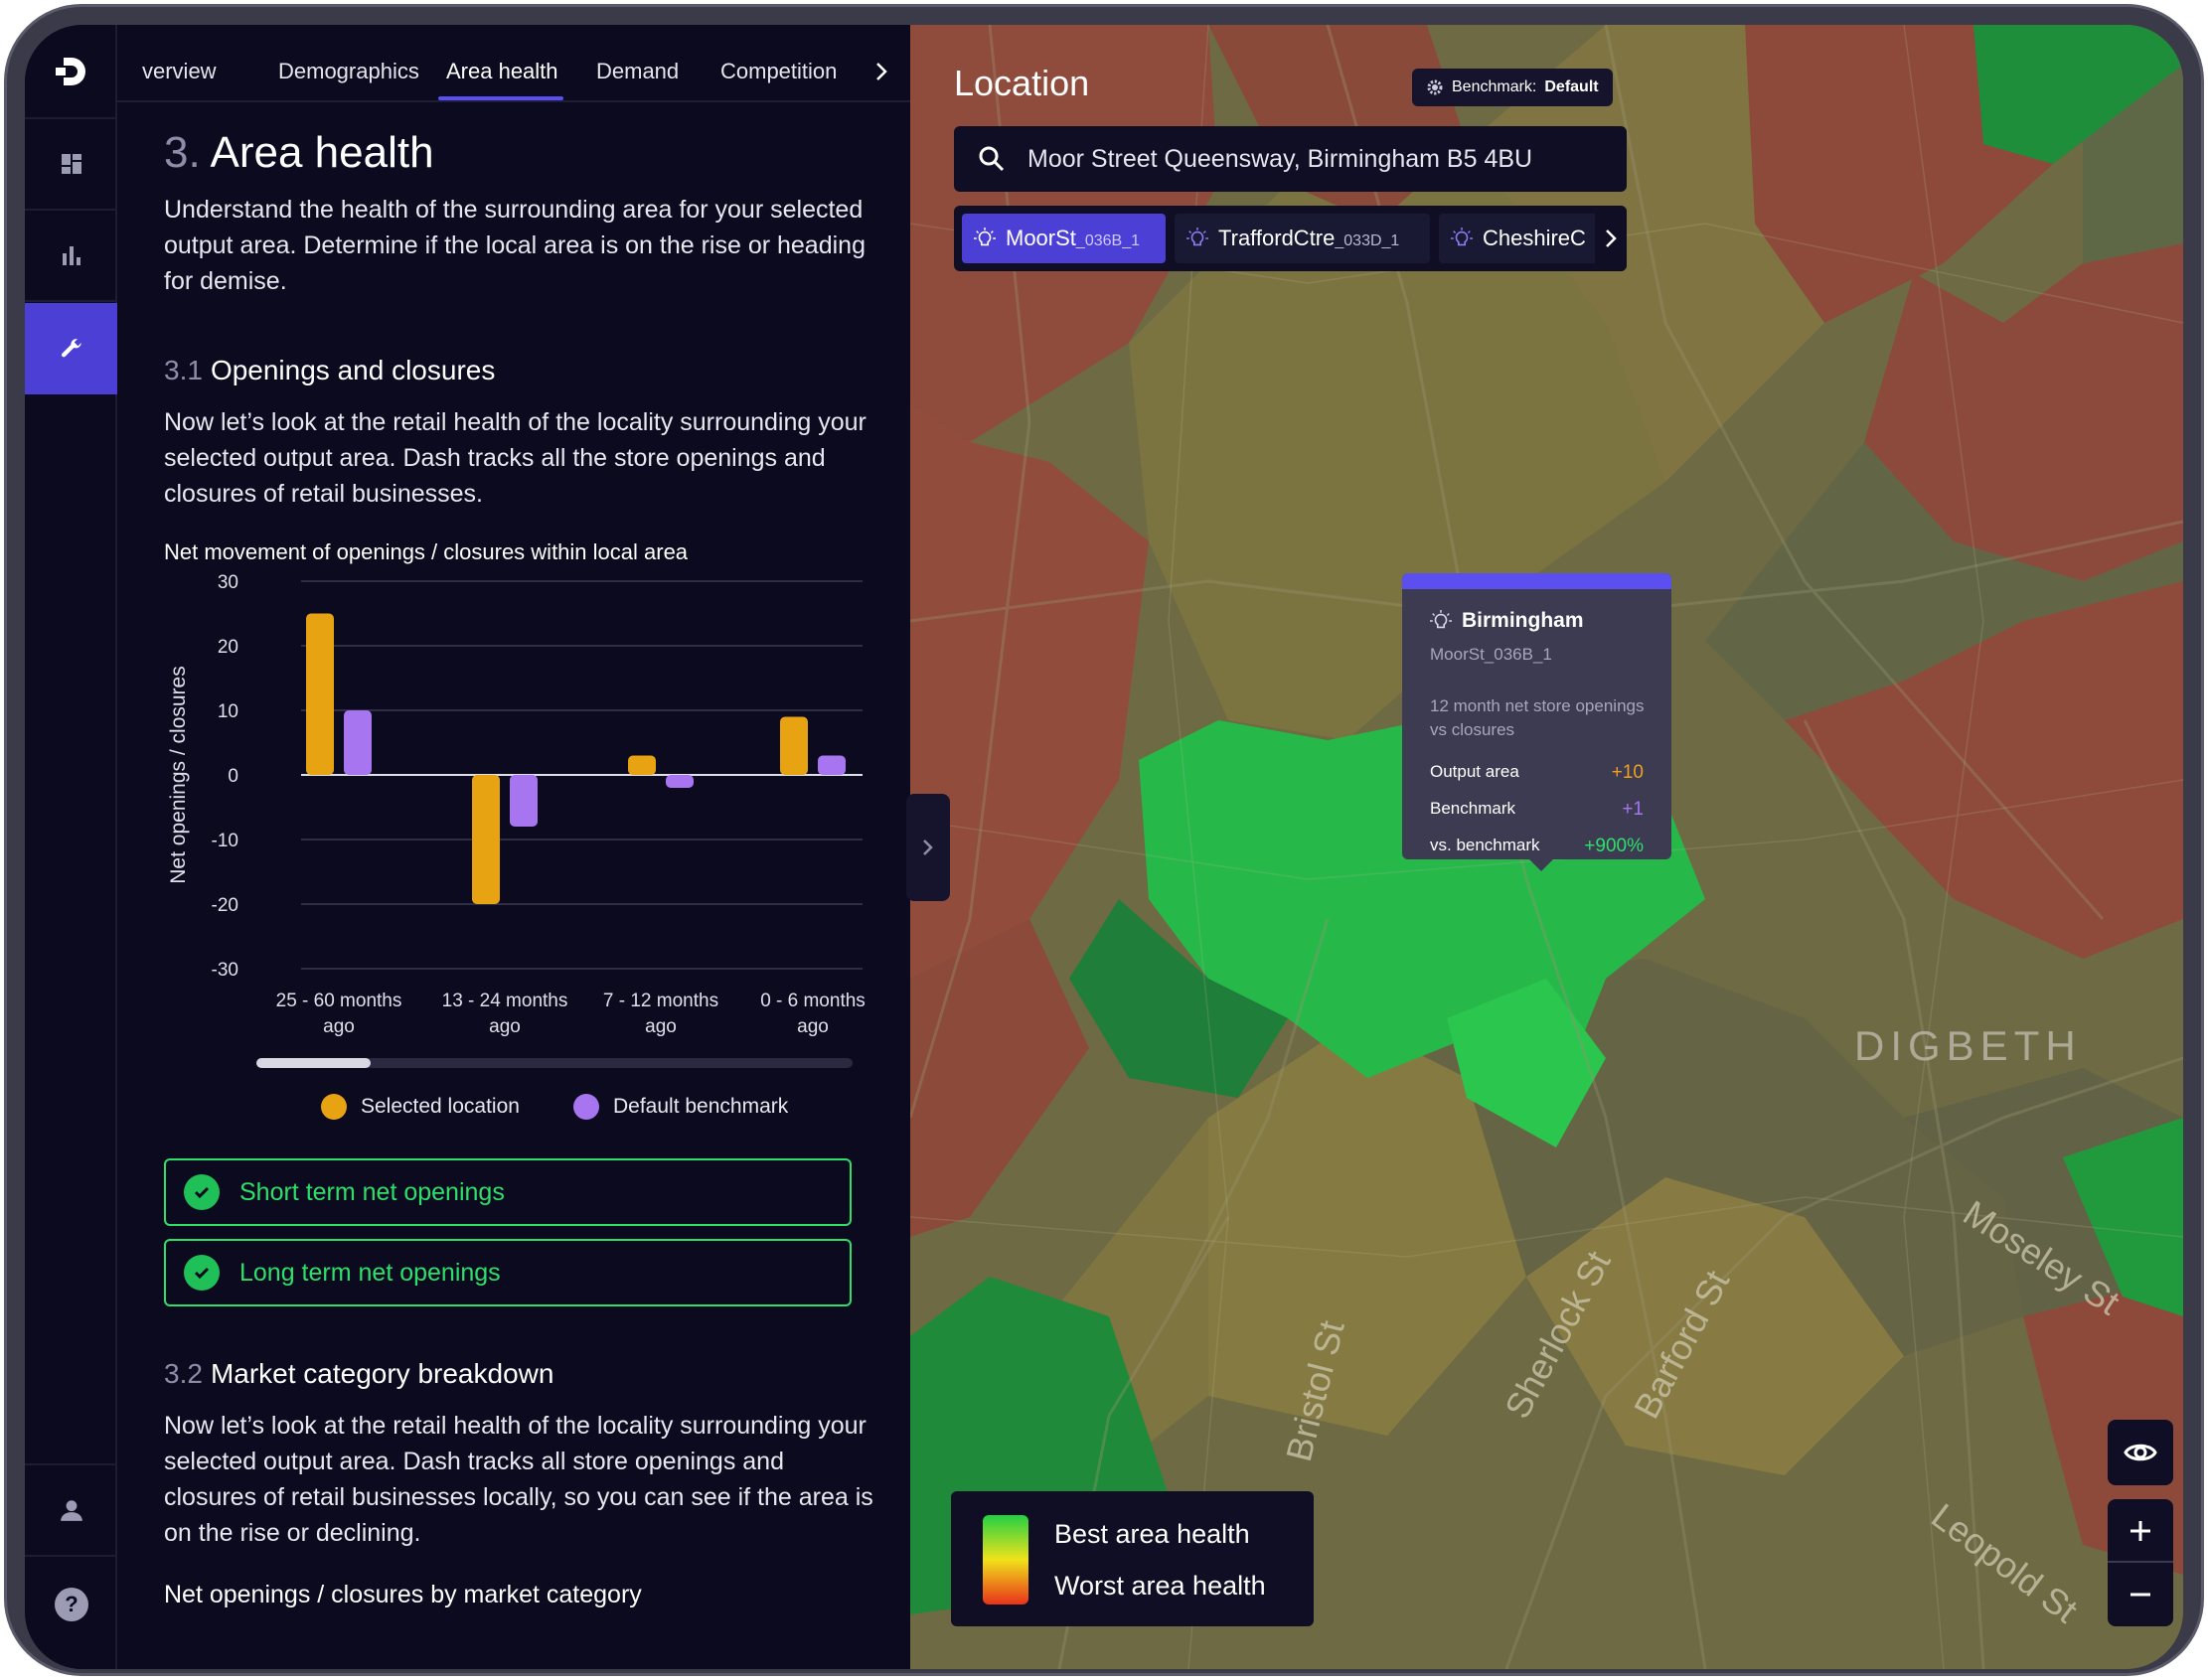 The image size is (2208, 1680). What do you see at coordinates (330, 370) in the screenshot?
I see `subsection-title-openings: 3.1 Openings and closures` at bounding box center [330, 370].